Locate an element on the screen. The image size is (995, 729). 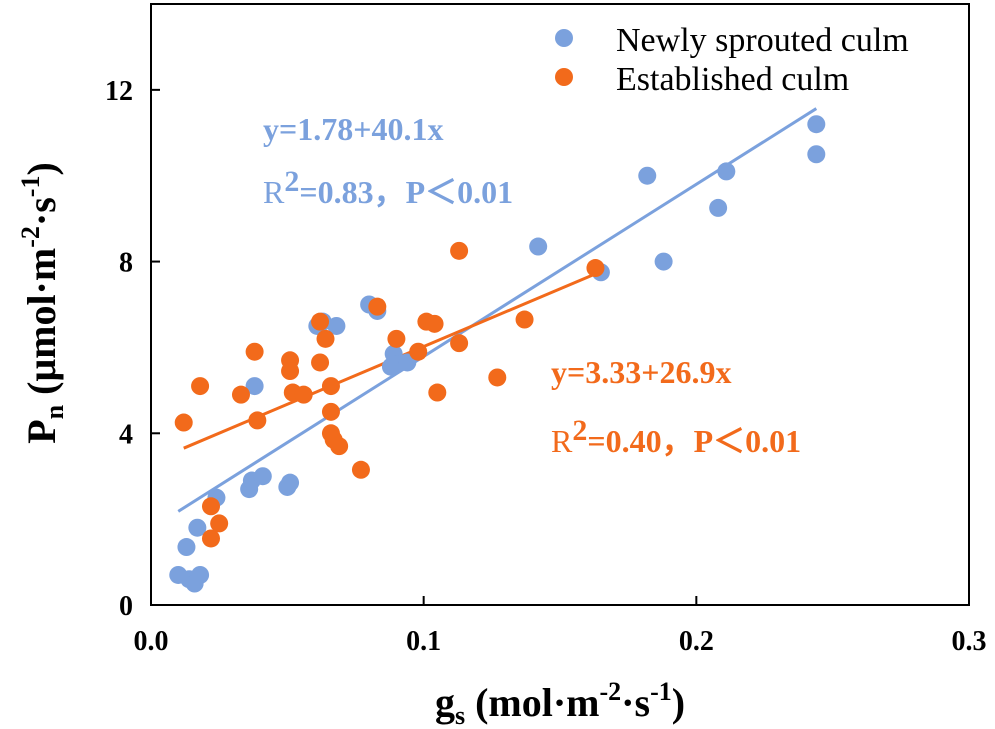
r2-letter-established: R is located at coordinates (562, 441).